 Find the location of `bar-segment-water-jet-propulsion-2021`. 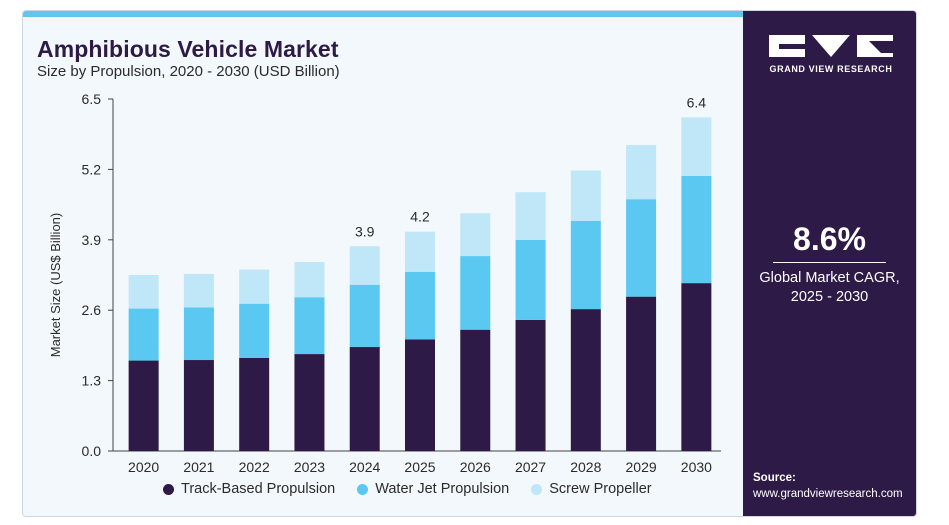

bar-segment-water-jet-propulsion-2021 is located at coordinates (198, 334).